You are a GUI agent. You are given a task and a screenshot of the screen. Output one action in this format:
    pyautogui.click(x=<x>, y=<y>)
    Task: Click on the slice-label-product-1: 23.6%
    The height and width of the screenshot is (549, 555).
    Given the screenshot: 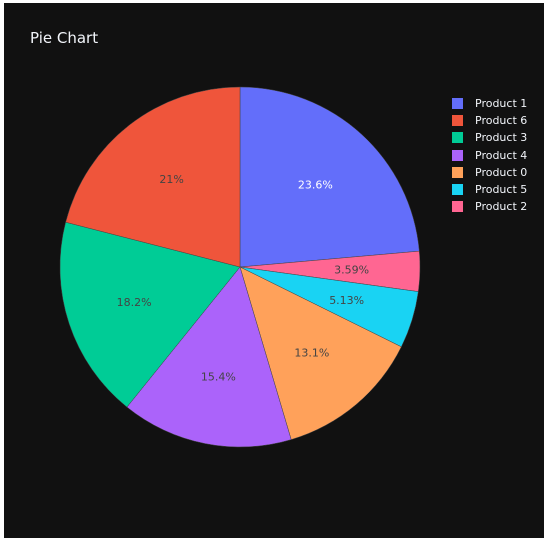 What is the action you would take?
    pyautogui.click(x=315, y=185)
    